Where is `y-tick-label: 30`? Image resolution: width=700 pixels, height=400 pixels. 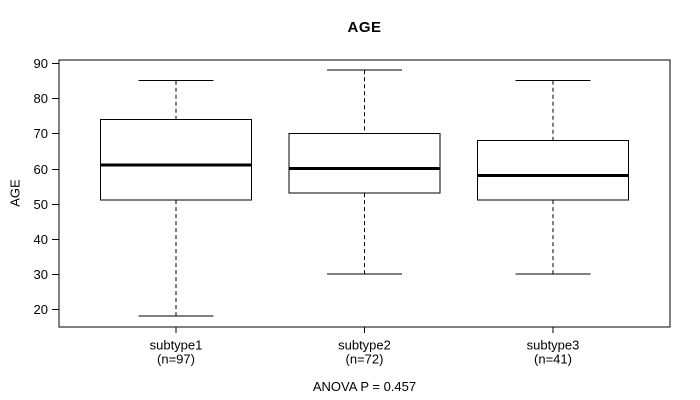 y-tick-label: 30 is located at coordinates (41, 274).